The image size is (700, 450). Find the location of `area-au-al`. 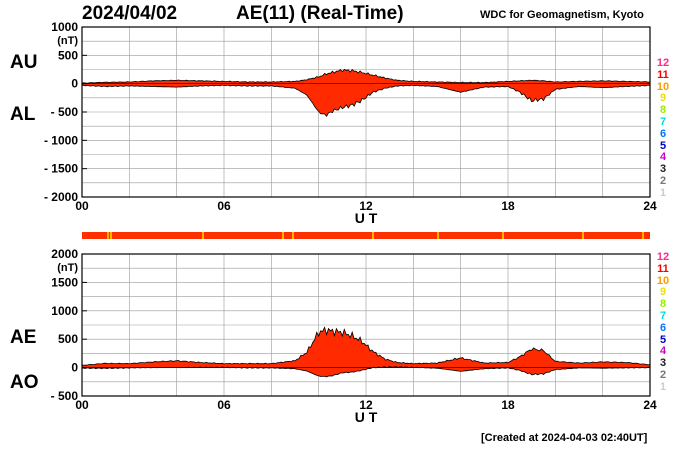

area-au-al is located at coordinates (366, 93).